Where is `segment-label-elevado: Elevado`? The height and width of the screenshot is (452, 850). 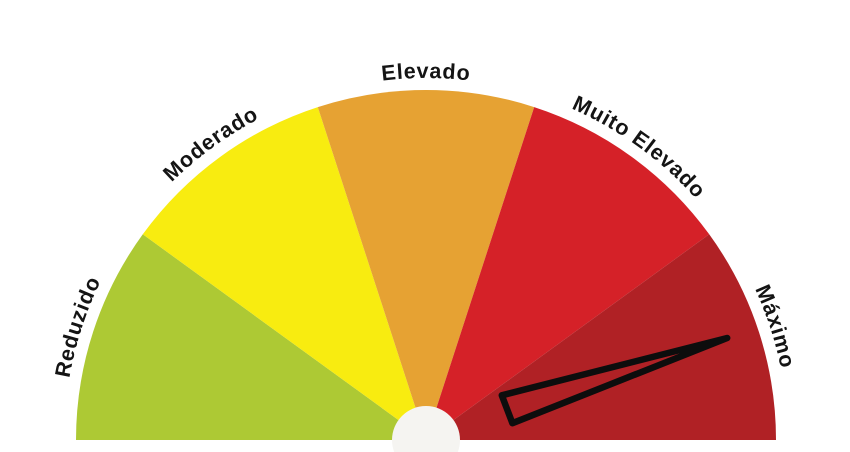 segment-label-elevado: Elevado is located at coordinates (426, 72).